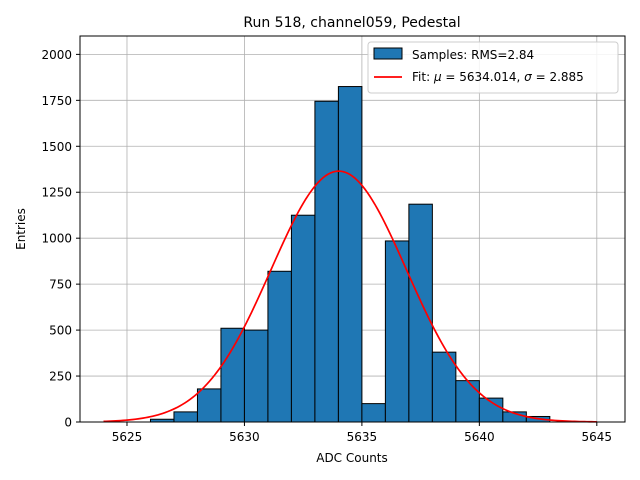 The height and width of the screenshot is (480, 640). Describe the element at coordinates (56, 239) in the screenshot. I see `y-tick-label: 1000` at that location.